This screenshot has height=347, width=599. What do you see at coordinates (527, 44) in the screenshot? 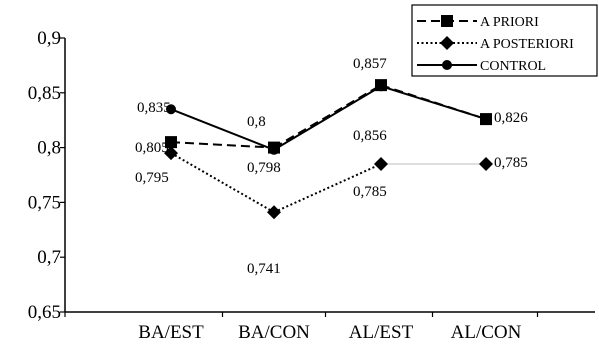
I see `legend-label: A POSTERIORI` at bounding box center [527, 44].